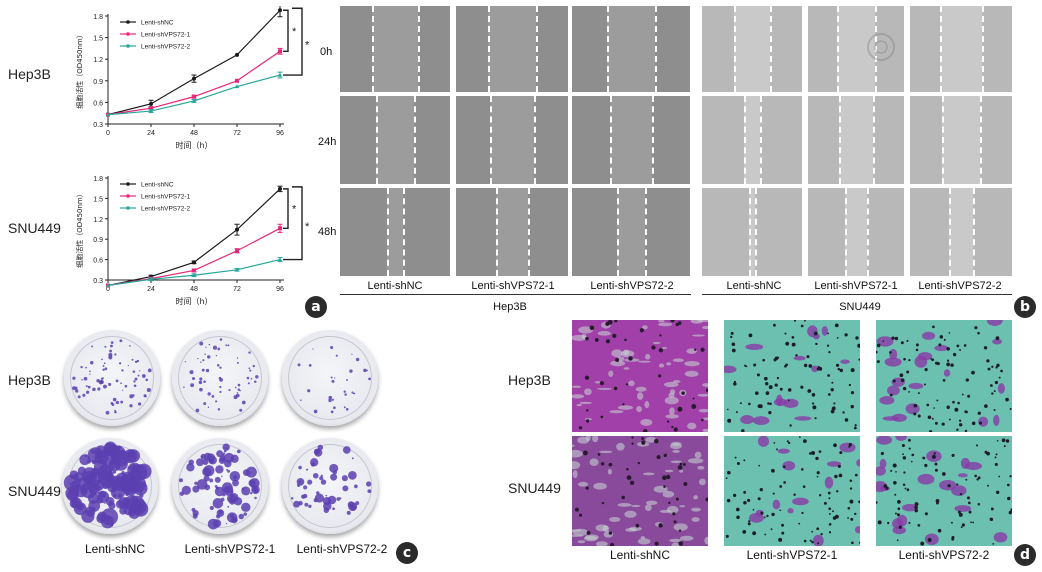  I want to click on x-tick-label: 96, so click(280, 289).